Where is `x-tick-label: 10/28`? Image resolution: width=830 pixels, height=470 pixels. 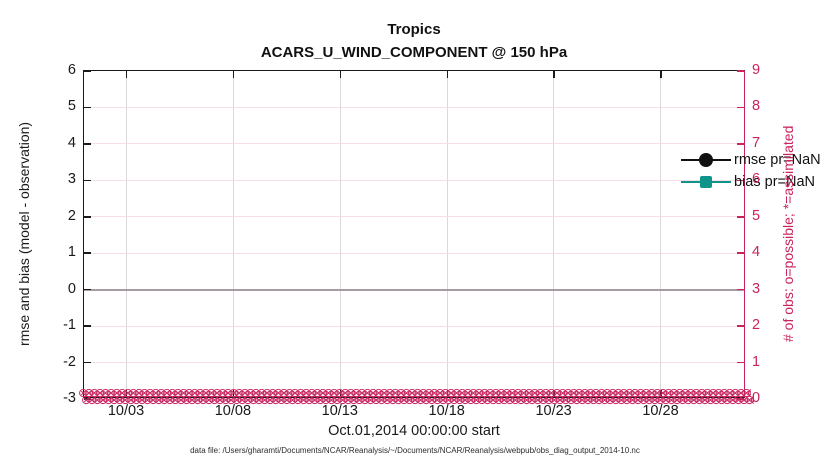 x-tick-label: 10/28 is located at coordinates (660, 411).